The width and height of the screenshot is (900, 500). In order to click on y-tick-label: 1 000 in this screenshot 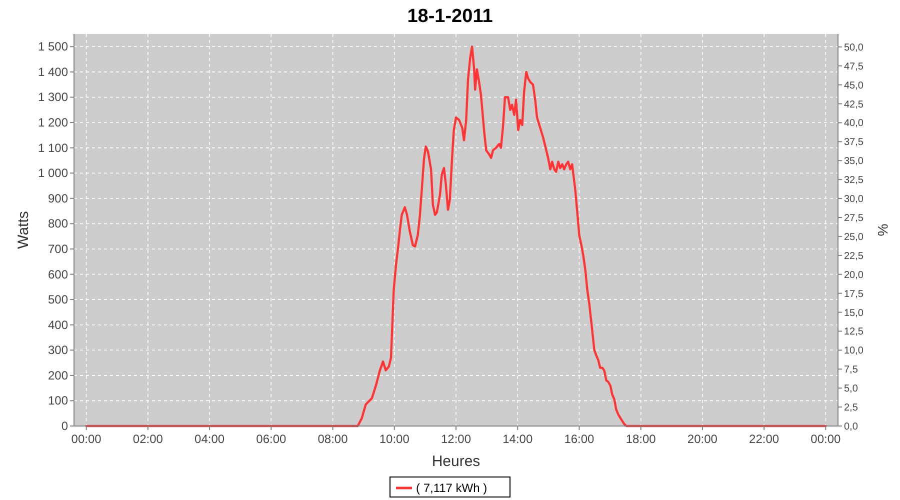, I will do `click(53, 173)`.